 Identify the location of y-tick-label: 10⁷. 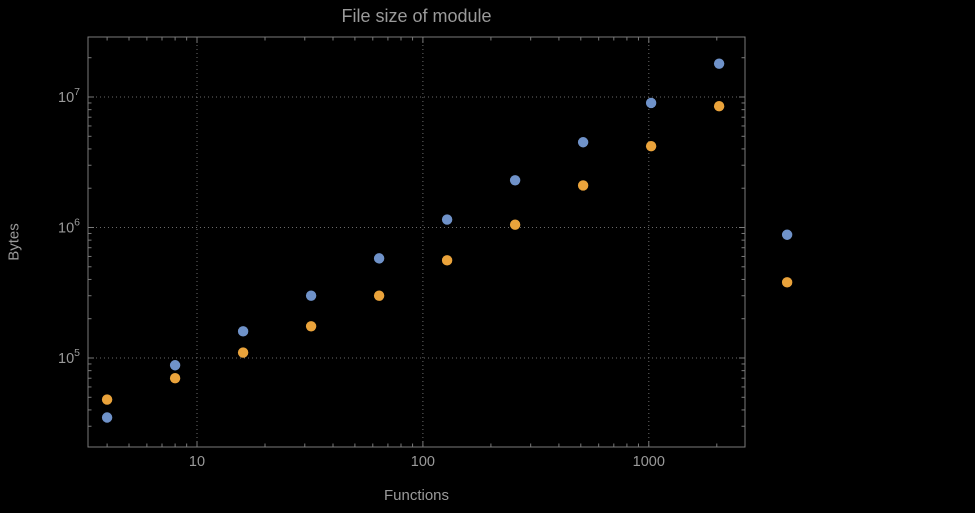
(69, 96).